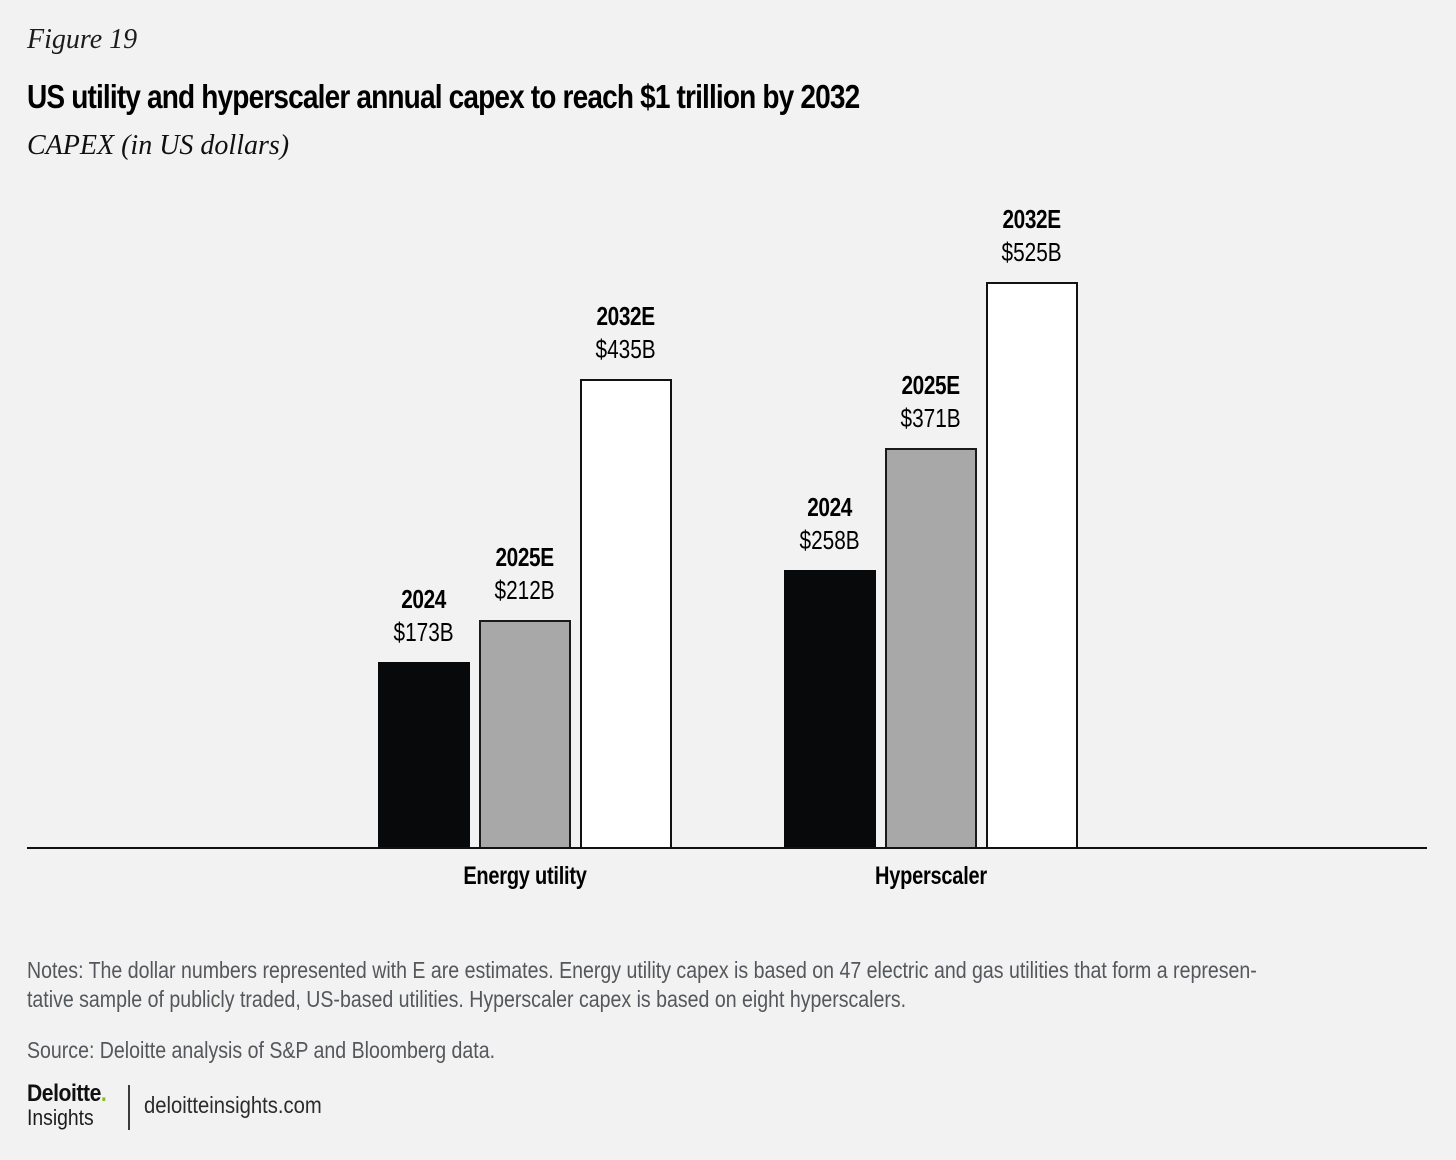  I want to click on bar-value-label: $212B, so click(525, 590).